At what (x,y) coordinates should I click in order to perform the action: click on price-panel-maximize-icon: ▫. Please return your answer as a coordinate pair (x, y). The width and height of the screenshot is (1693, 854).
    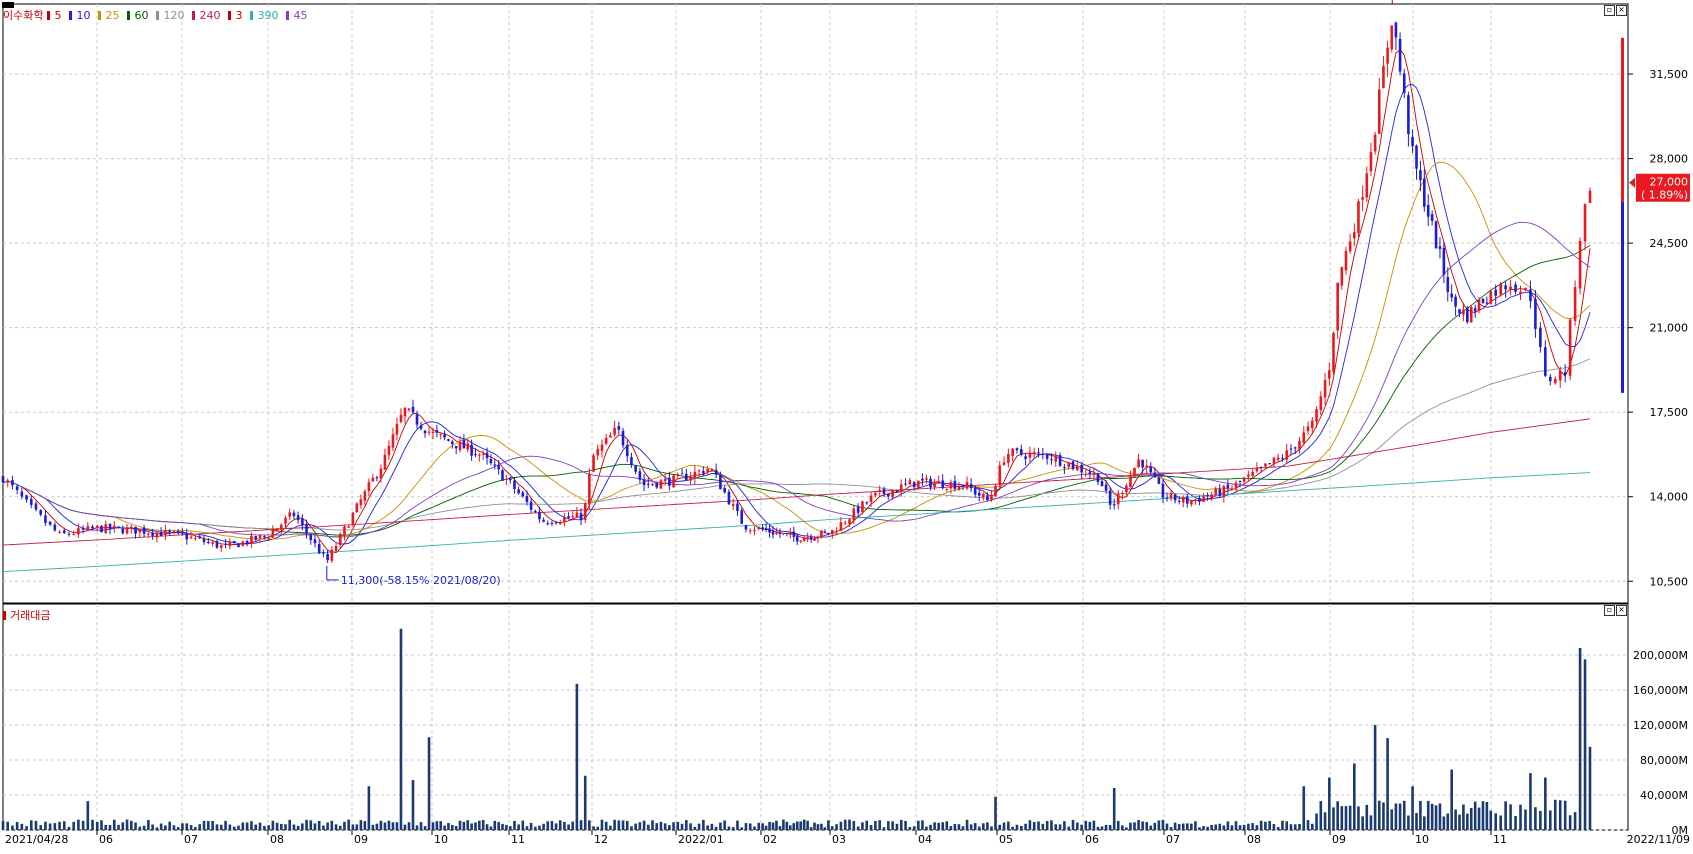
    Looking at the image, I should click on (1609, 10).